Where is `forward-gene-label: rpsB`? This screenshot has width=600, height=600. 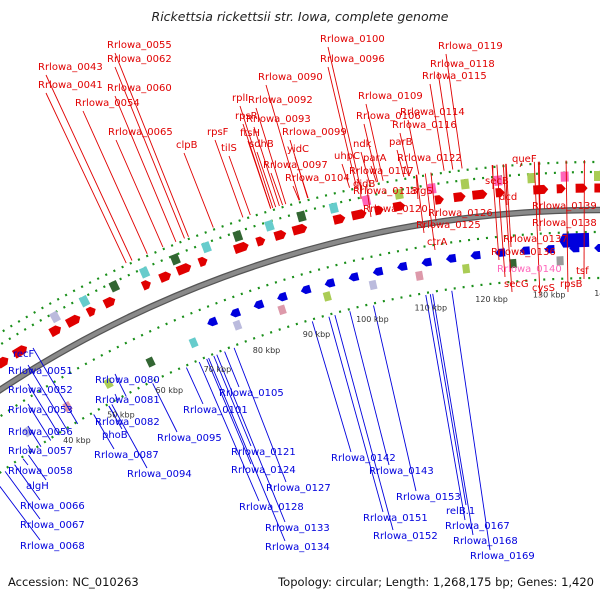
forward-gene-label: rpsB is located at coordinates (571, 284).